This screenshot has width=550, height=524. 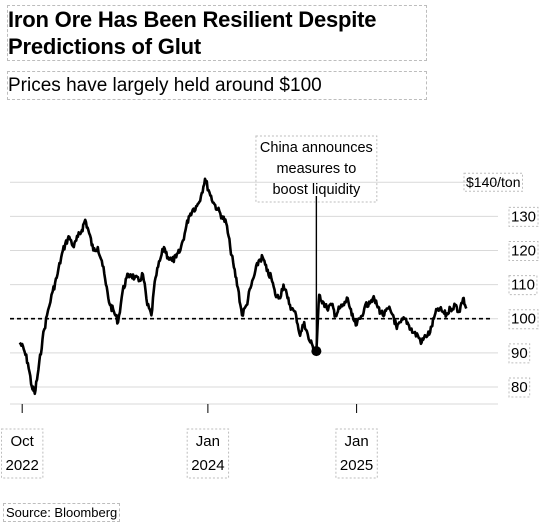 I want to click on y-tick-label-140: $140/ton, so click(x=493, y=182).